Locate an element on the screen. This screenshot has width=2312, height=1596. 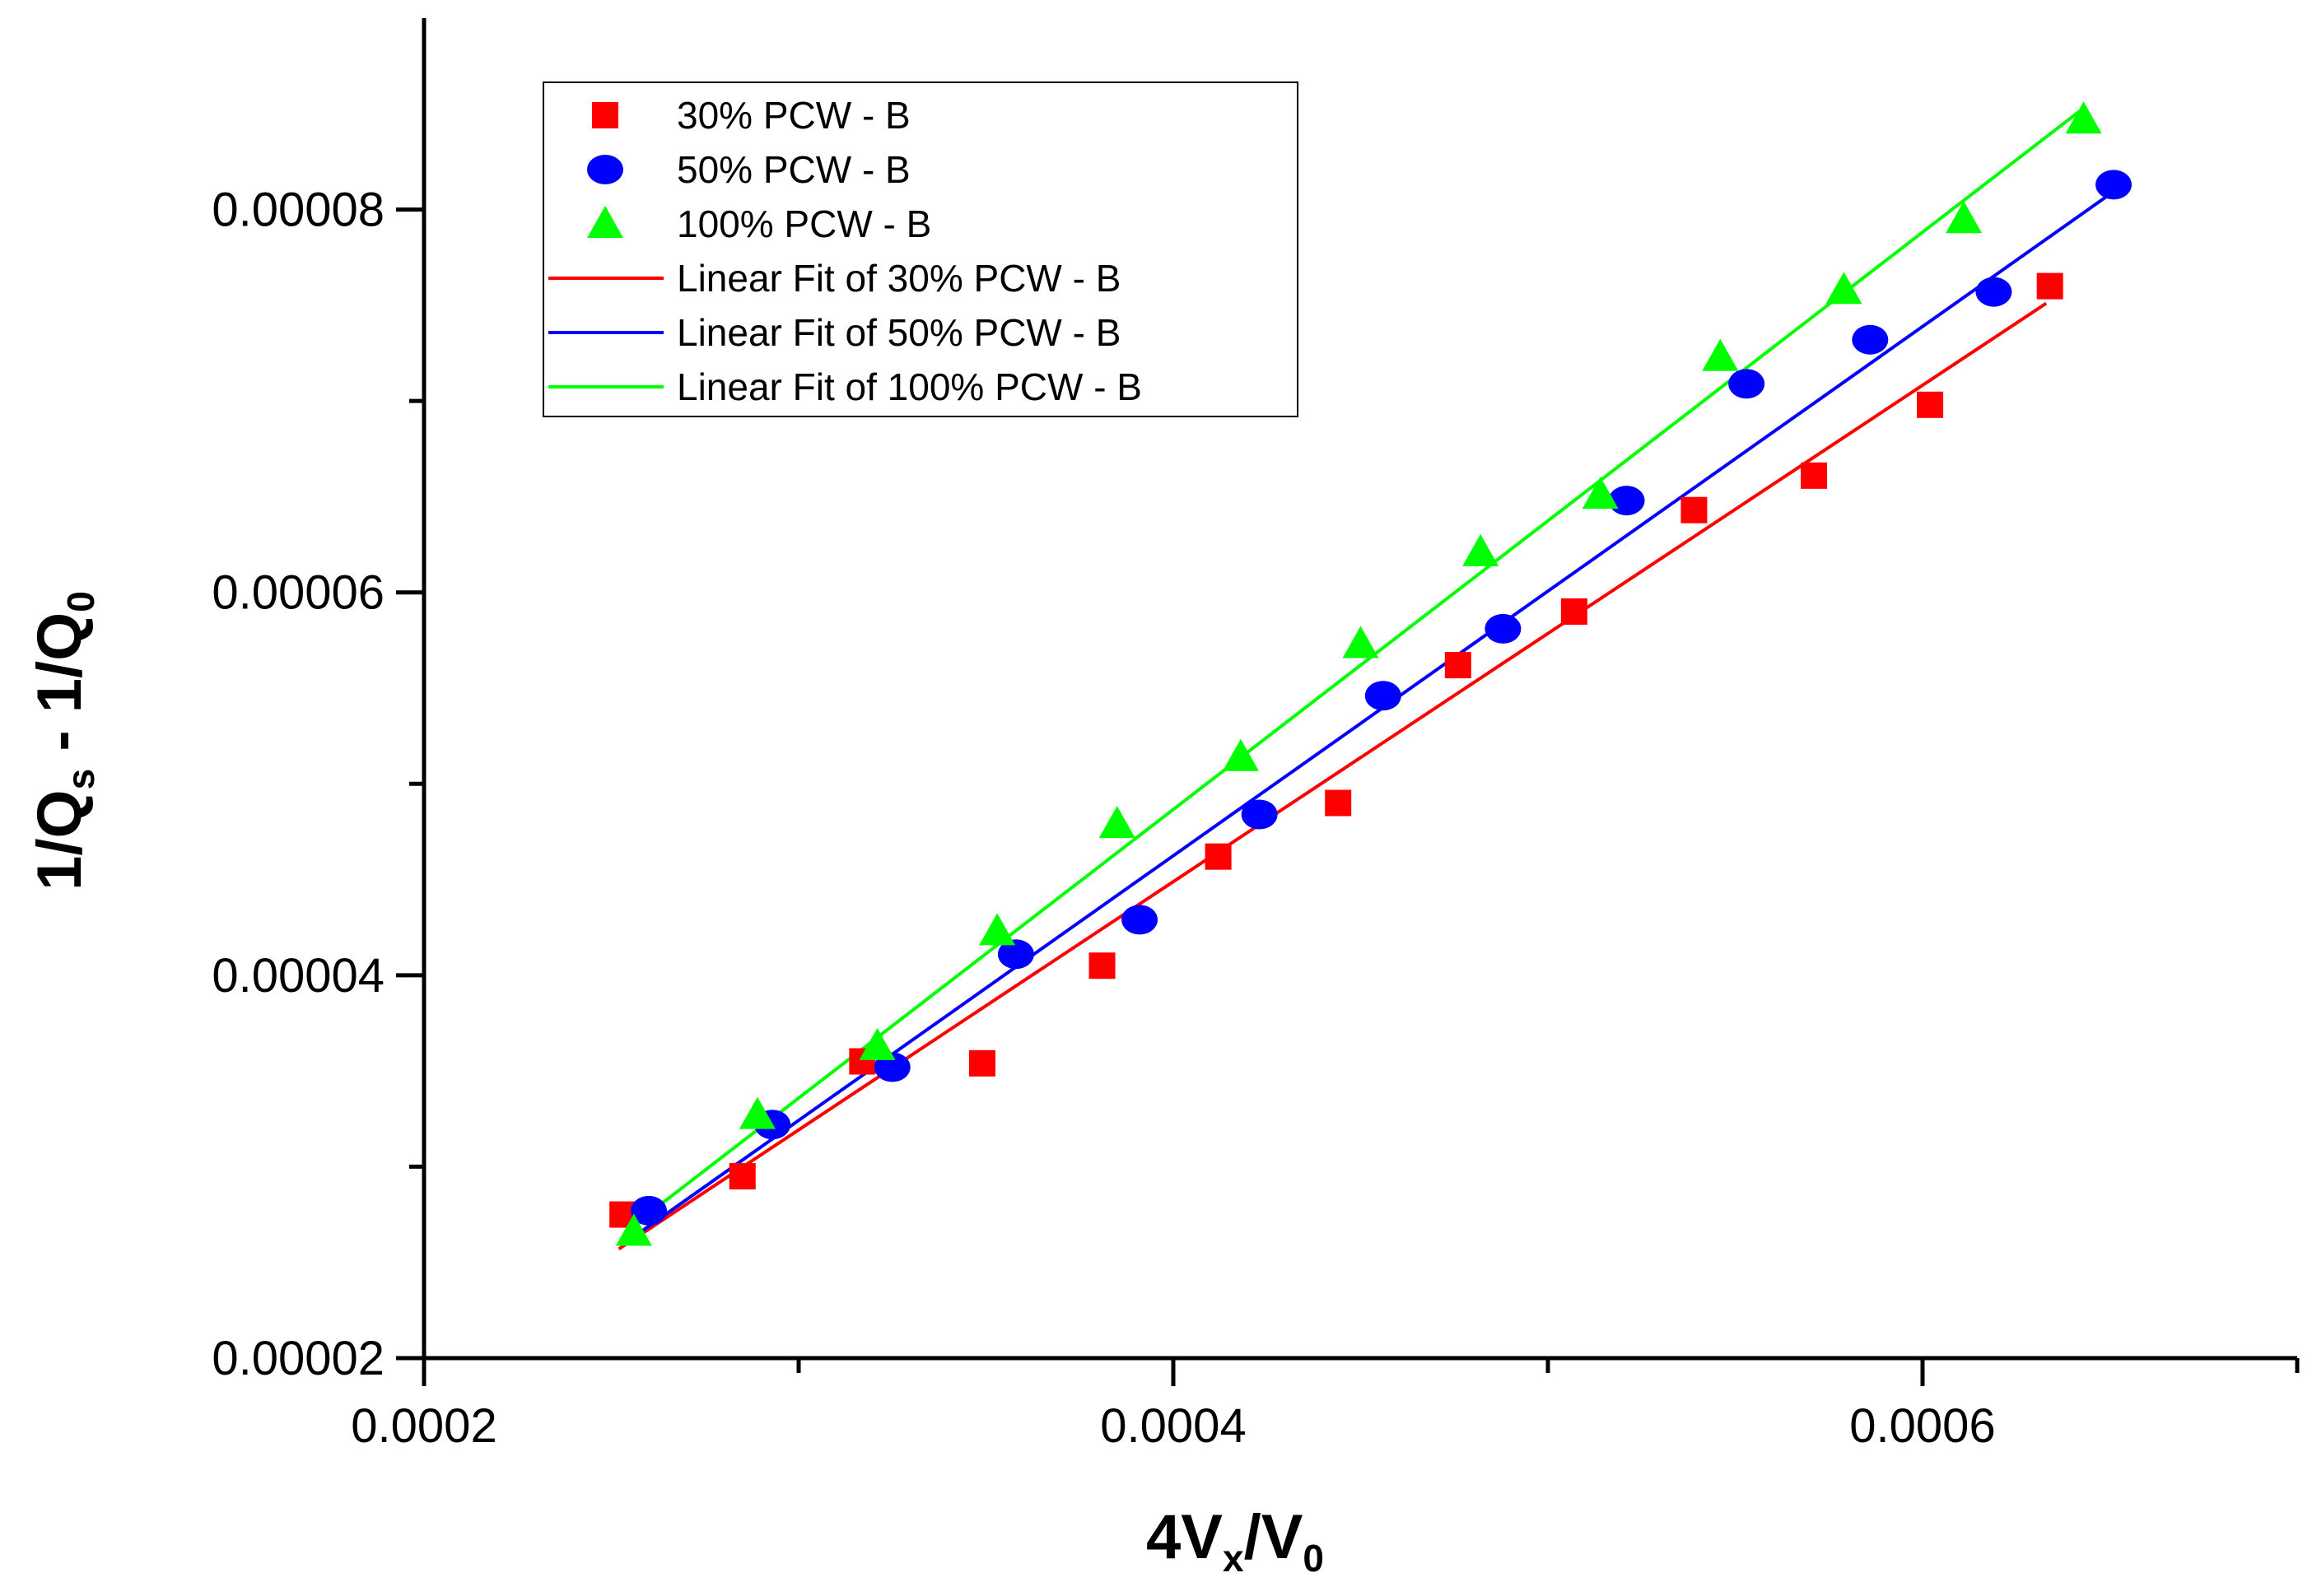
legend-label: 30% PCW - B is located at coordinates (794, 115).